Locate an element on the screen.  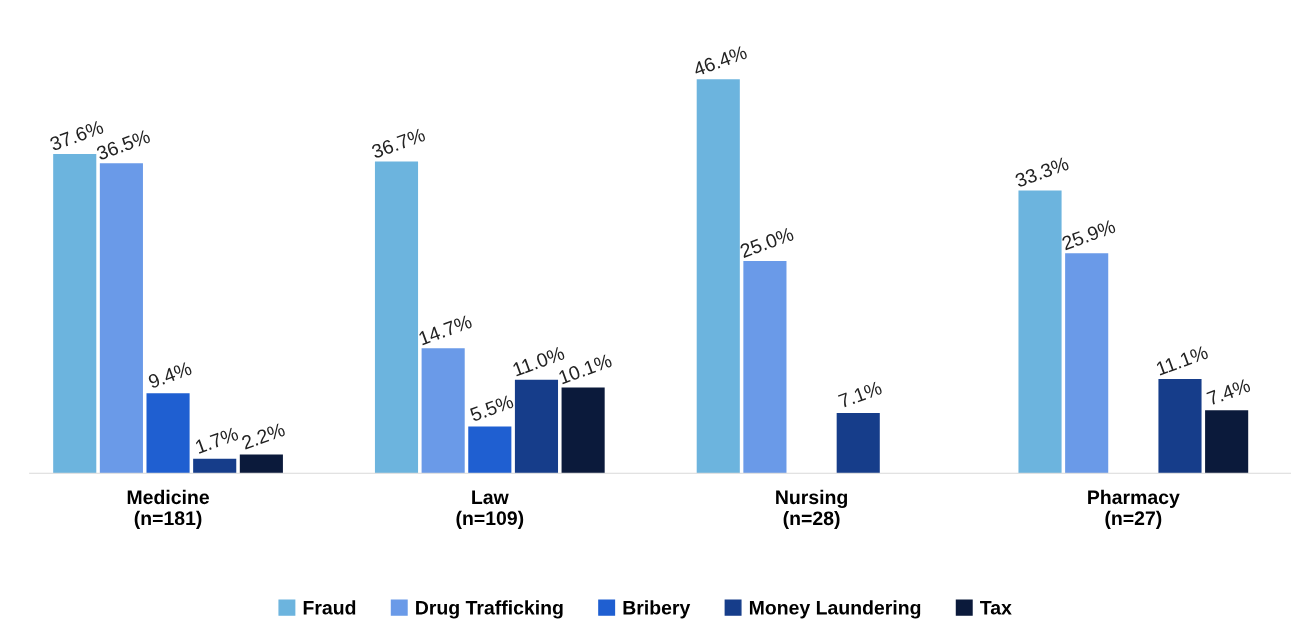
data-label: 14.7% is located at coordinates (445, 330).